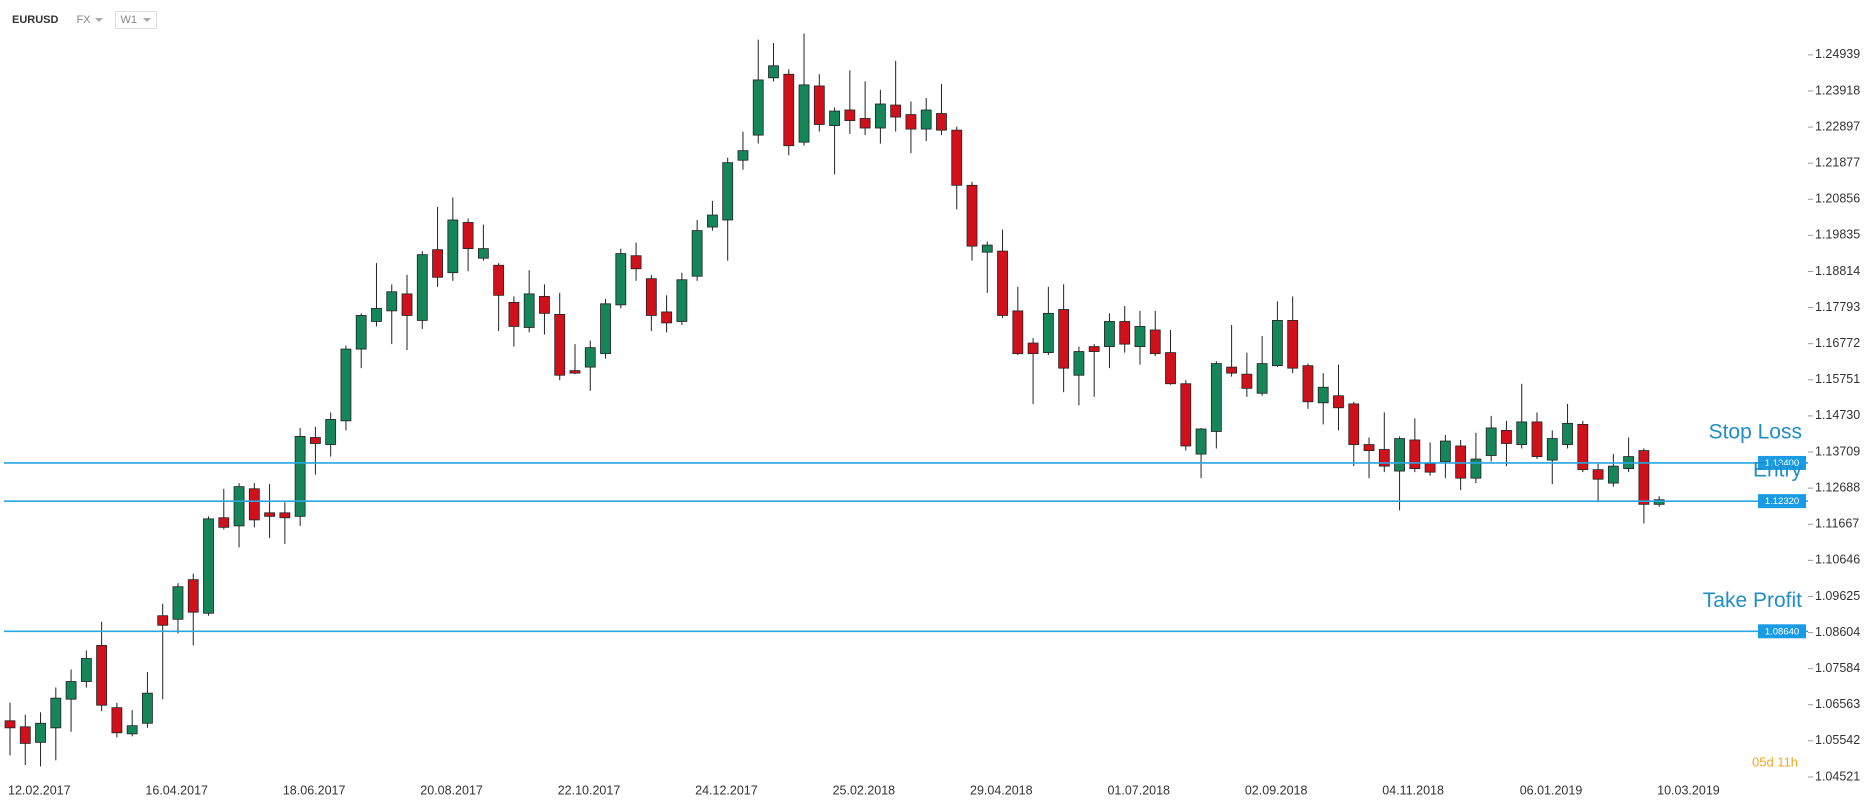  I want to click on x-tick-label: 18.06.2017, so click(314, 790).